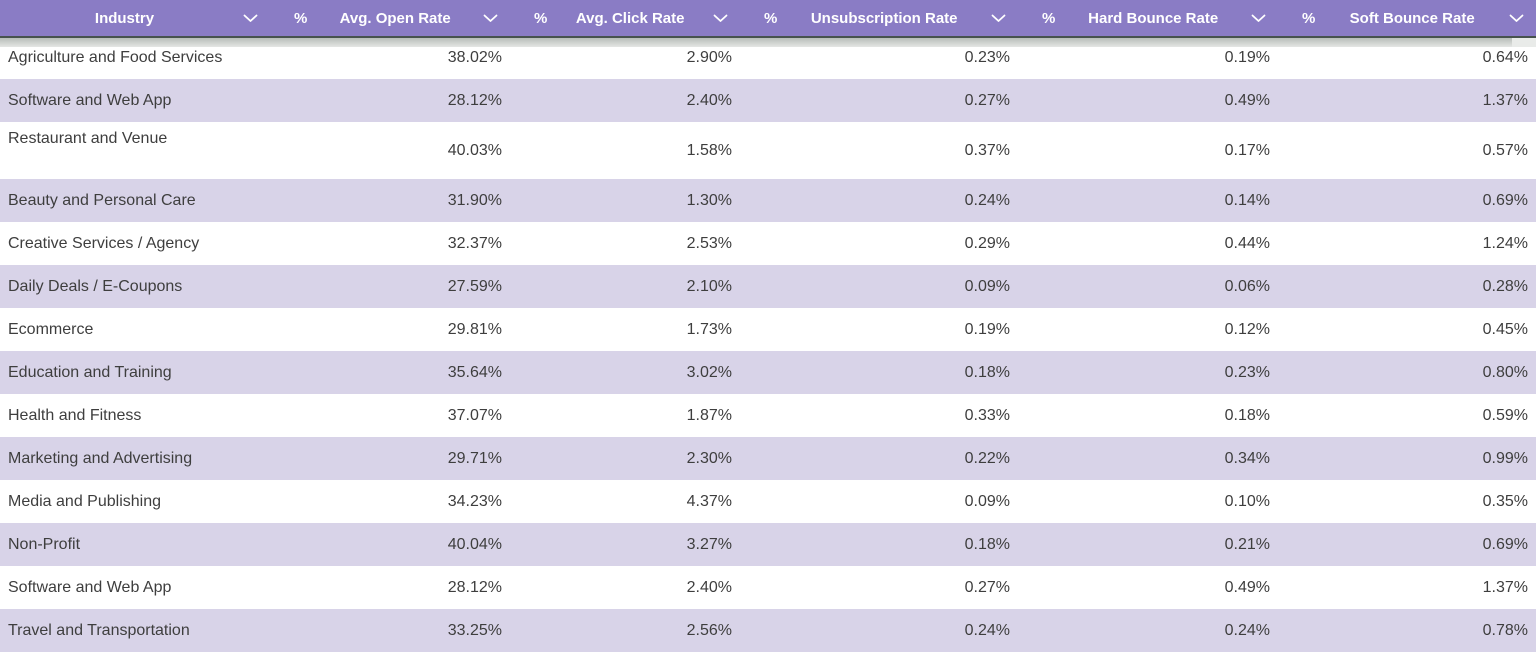 This screenshot has height=662, width=1536. What do you see at coordinates (90, 372) in the screenshot?
I see `industry-cell: Education and Training` at bounding box center [90, 372].